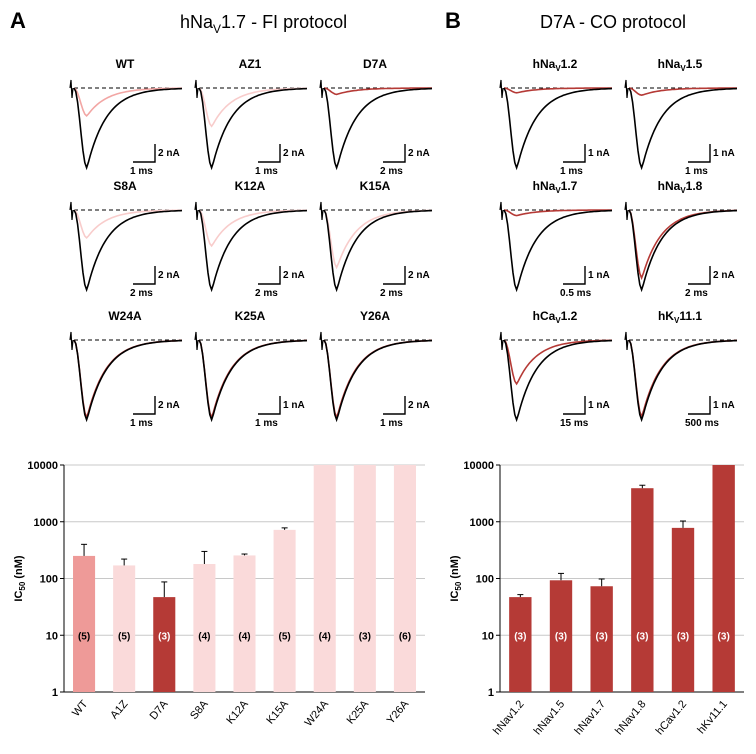  I want to click on trace-title-b-3: hNaV1.8, so click(680, 187).